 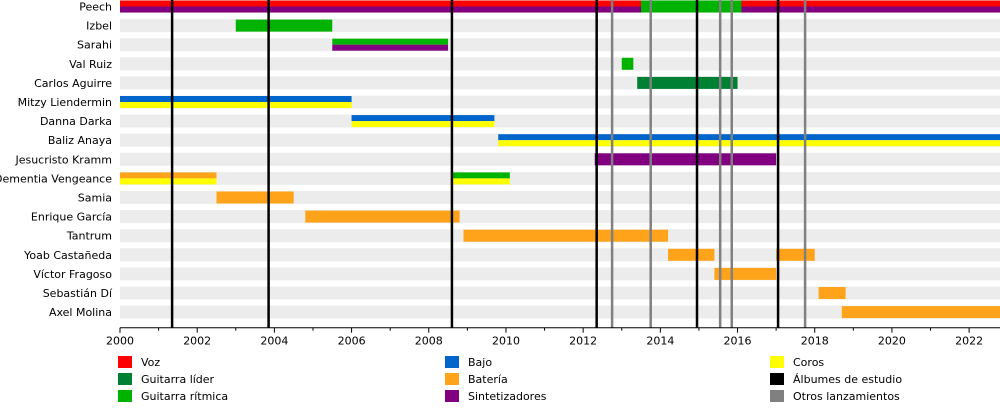 What do you see at coordinates (197, 341) in the screenshot?
I see `x-tick-label: 2002` at bounding box center [197, 341].